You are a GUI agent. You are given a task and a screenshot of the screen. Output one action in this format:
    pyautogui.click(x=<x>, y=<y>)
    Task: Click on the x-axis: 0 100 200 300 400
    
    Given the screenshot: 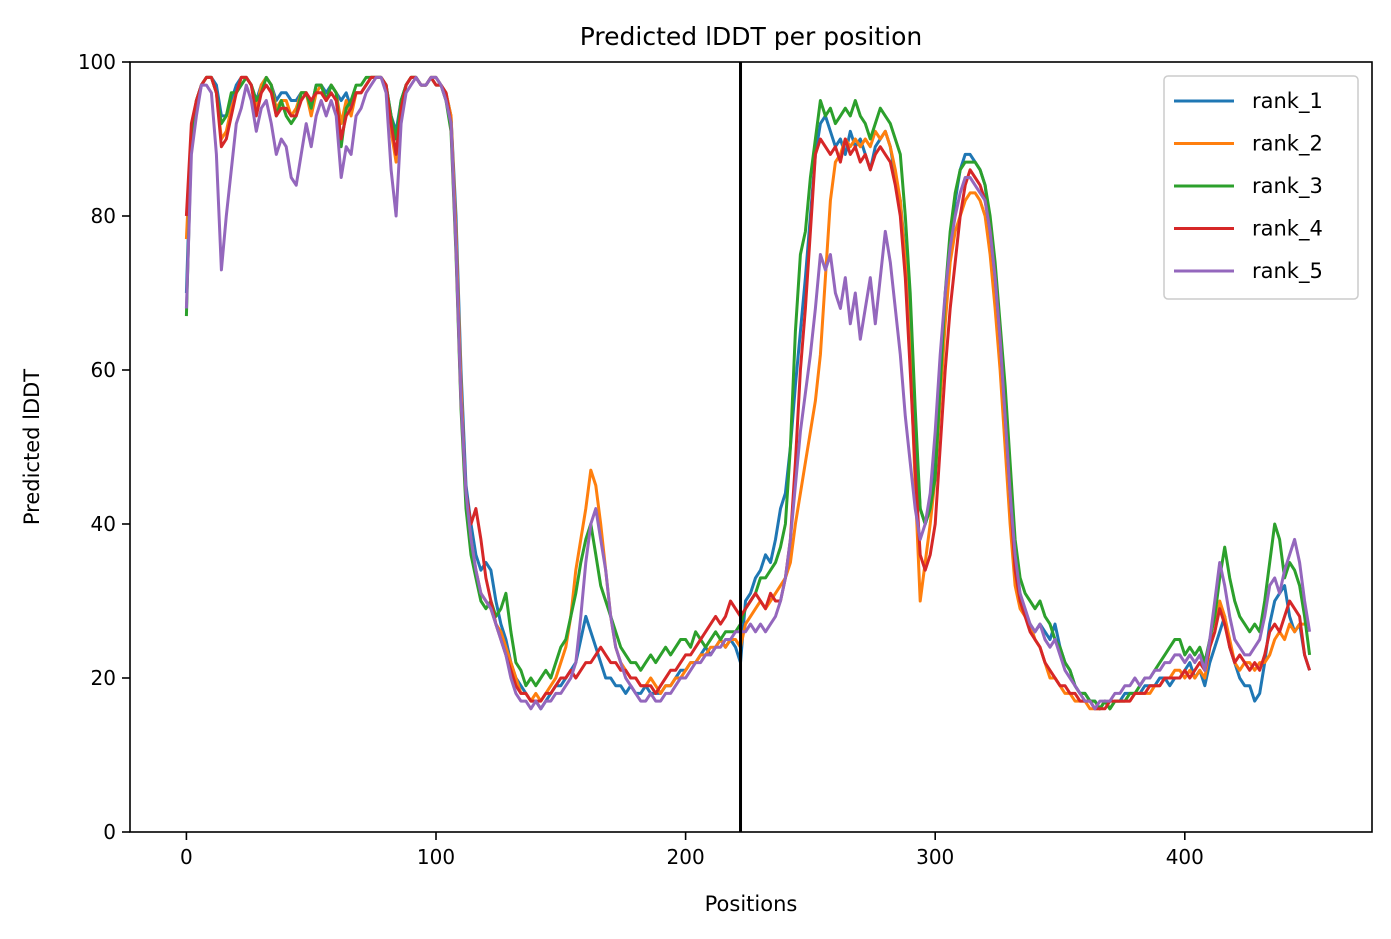 What is the action you would take?
    pyautogui.click(x=692, y=850)
    